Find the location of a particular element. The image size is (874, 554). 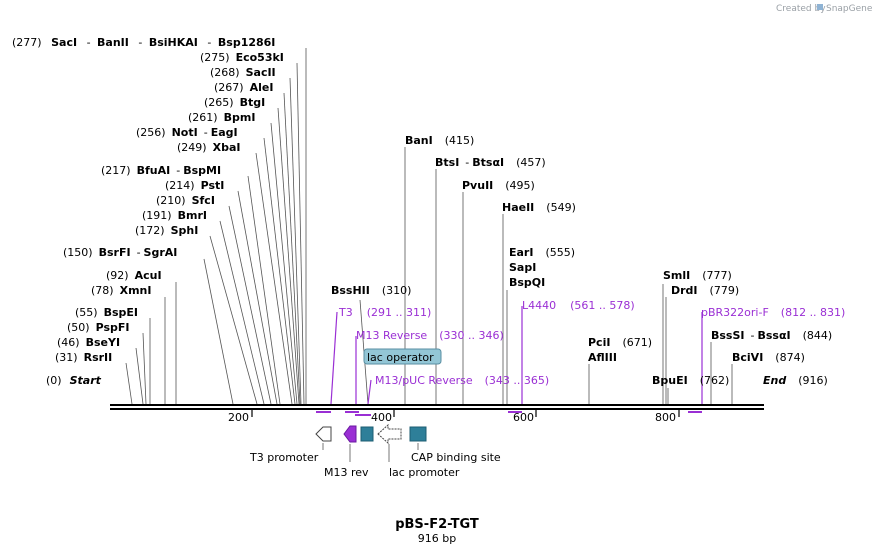

site-label: PvuII (495) is located at coordinates (498, 185).